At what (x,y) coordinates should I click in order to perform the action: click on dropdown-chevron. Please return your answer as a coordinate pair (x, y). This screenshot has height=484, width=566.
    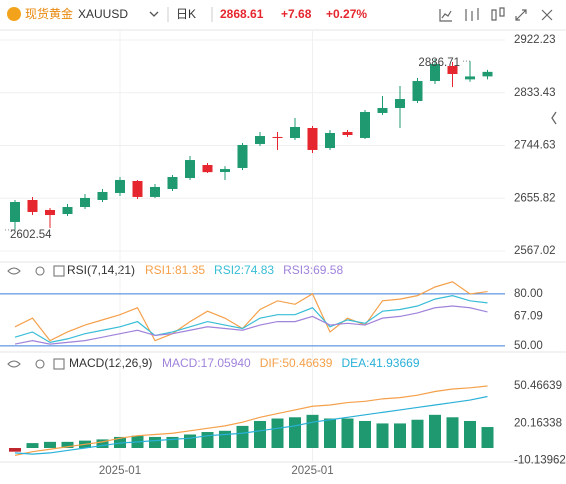
    Looking at the image, I should click on (154, 14).